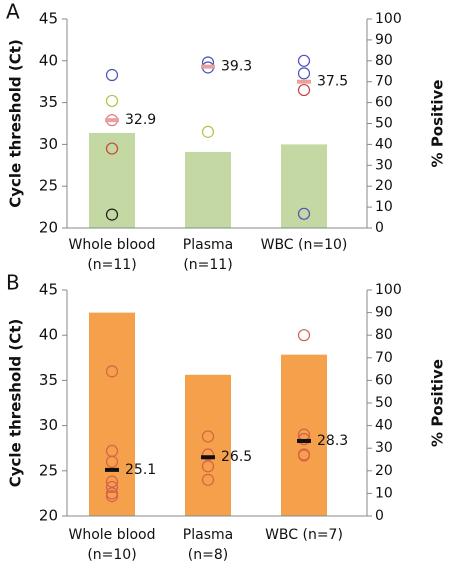 The image size is (453, 574). I want to click on panel-label: B, so click(13, 283).